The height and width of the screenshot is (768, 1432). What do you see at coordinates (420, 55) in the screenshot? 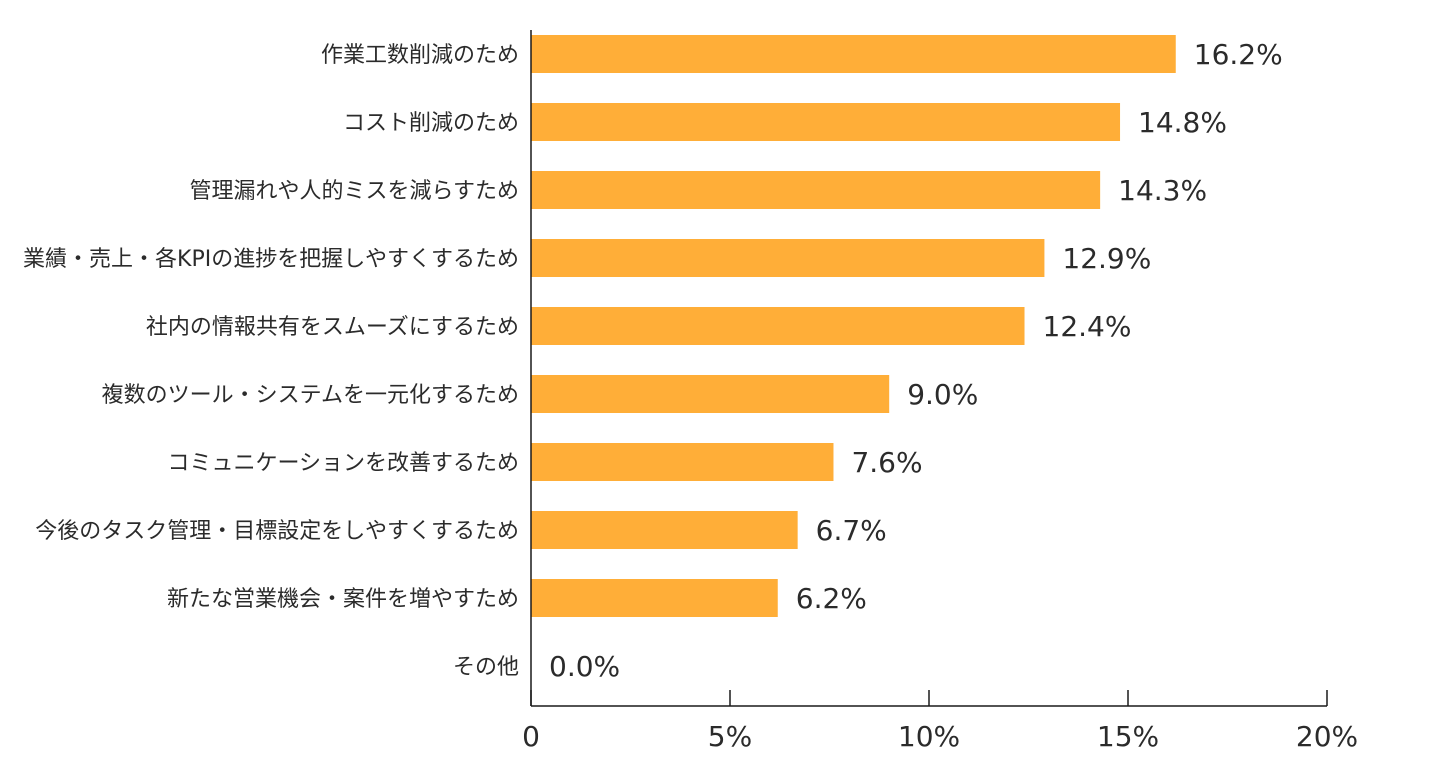
I see `category-label: 作業工数削減のため` at bounding box center [420, 55].